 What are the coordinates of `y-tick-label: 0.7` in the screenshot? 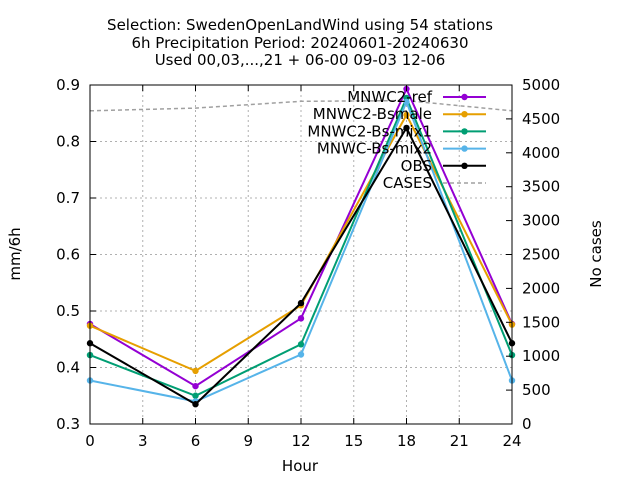 It's located at (68, 198).